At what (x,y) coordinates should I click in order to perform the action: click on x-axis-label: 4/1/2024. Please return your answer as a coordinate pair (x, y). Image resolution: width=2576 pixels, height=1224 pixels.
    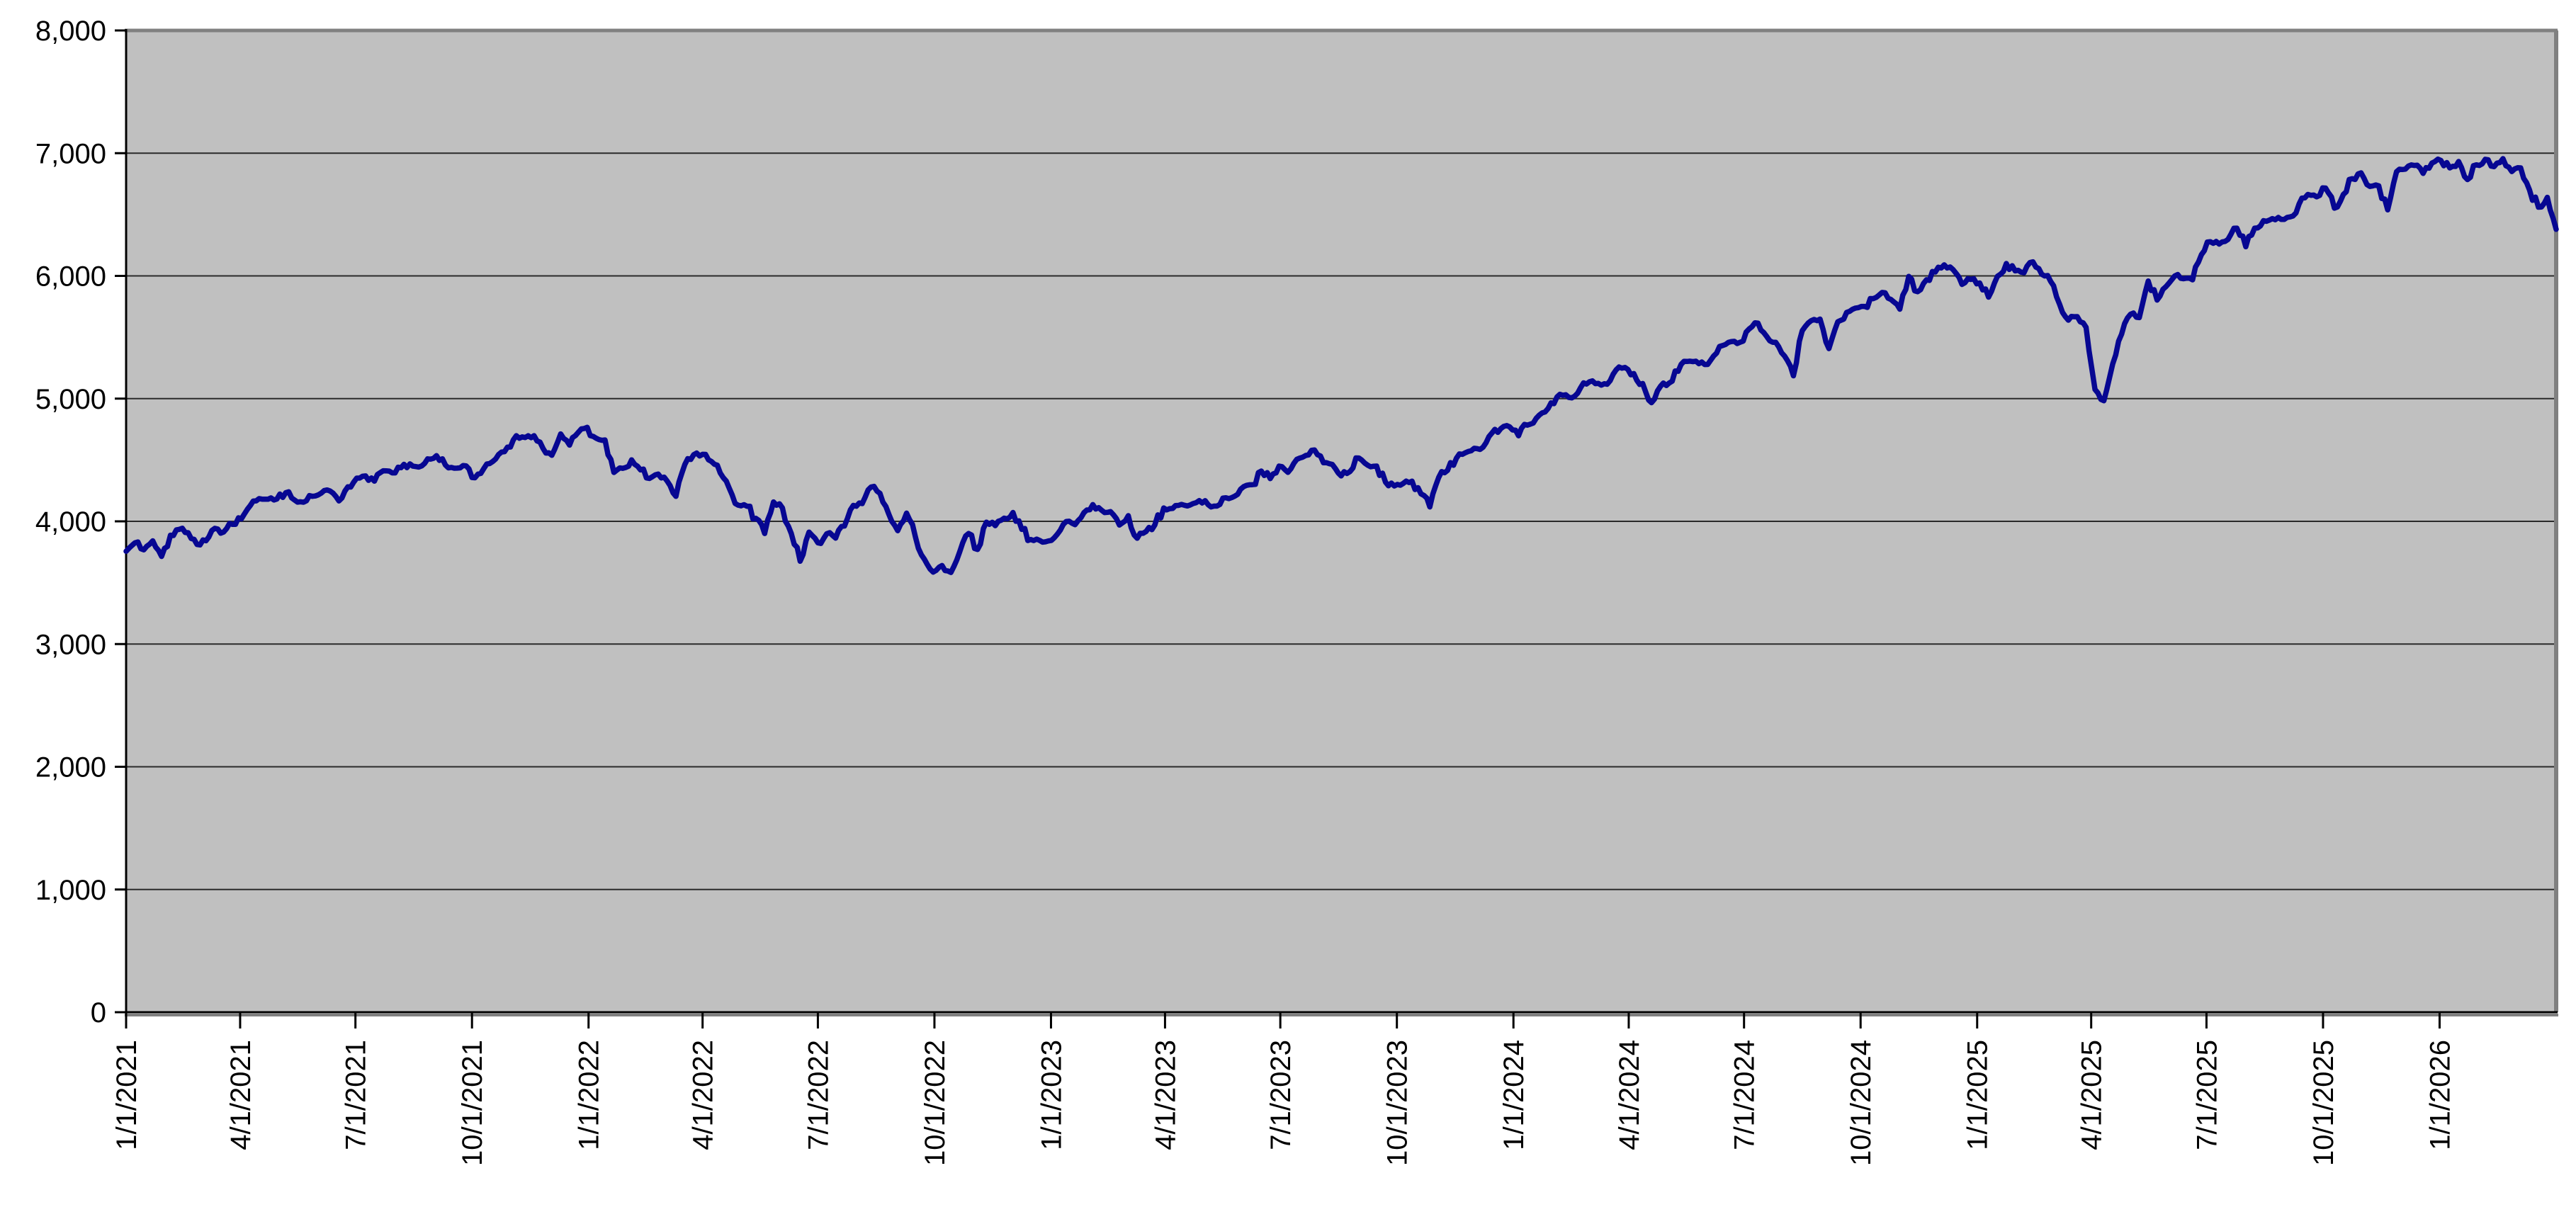
    Looking at the image, I should click on (1629, 1095).